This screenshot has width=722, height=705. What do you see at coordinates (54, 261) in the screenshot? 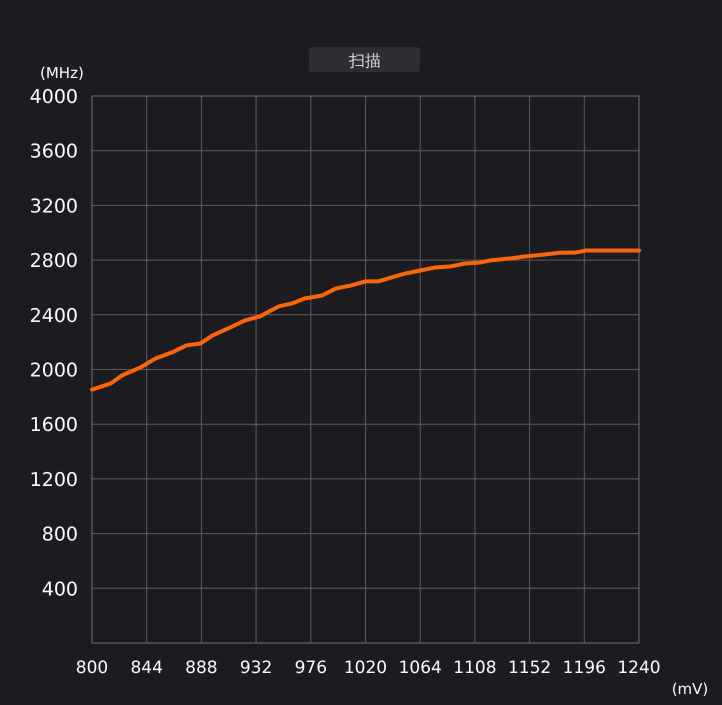
I see `y-tick-label: 2800` at bounding box center [54, 261].